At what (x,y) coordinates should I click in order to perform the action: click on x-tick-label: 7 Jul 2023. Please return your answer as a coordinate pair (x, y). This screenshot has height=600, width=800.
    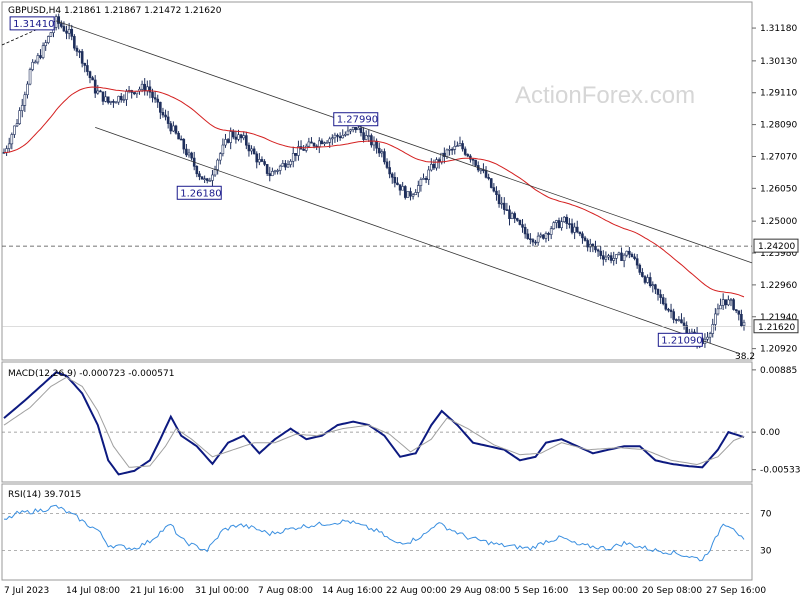
    Looking at the image, I should click on (26, 591).